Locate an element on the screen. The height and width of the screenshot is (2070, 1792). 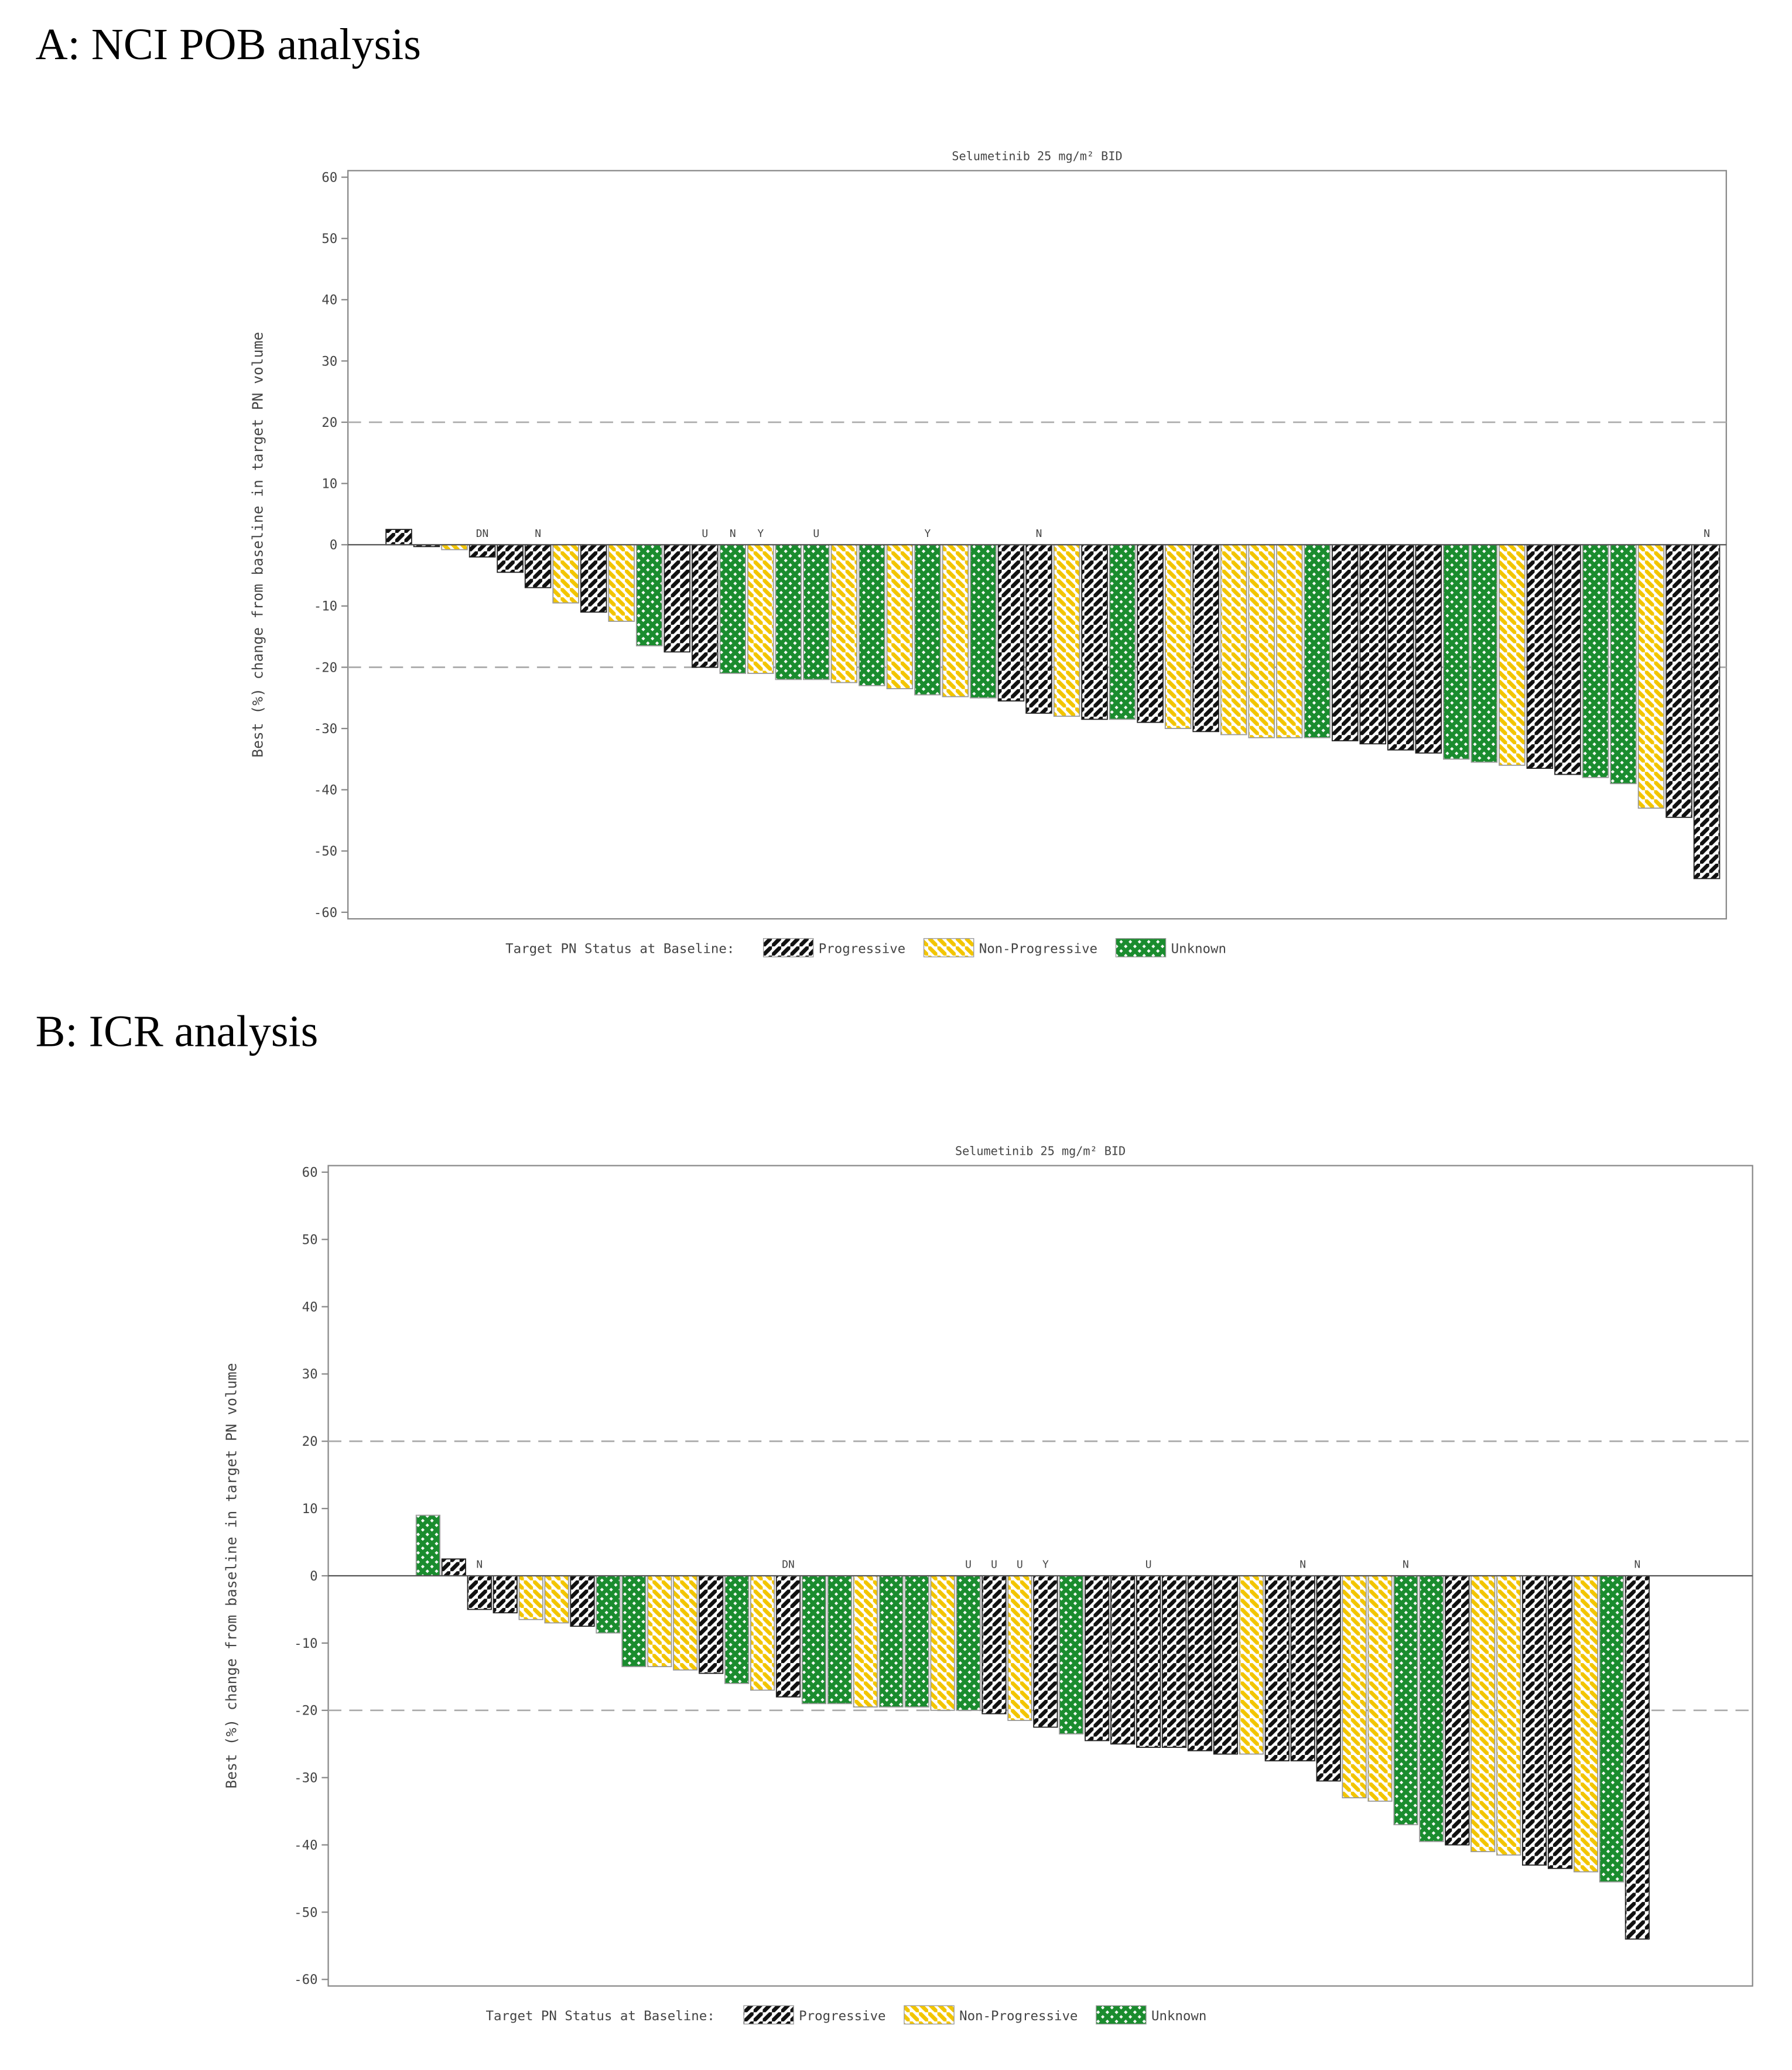
legend-swatch is located at coordinates (1122, 2015).